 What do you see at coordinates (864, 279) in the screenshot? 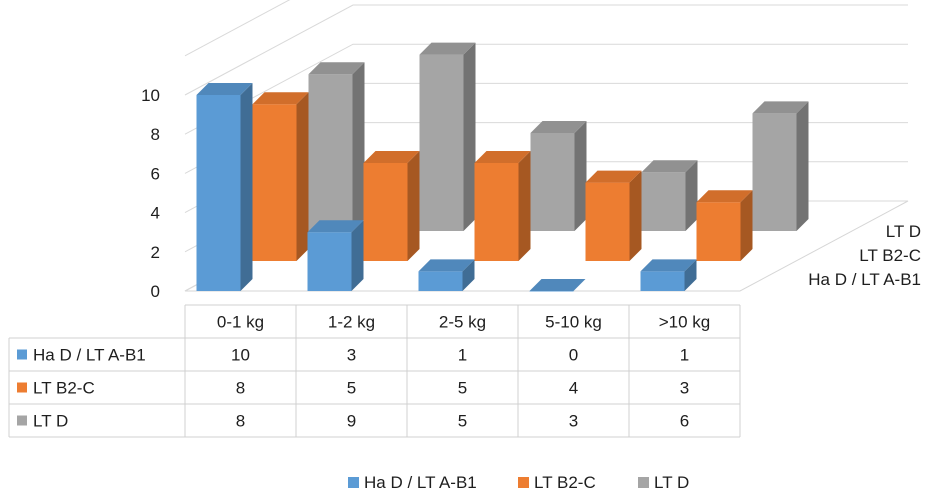
I see `depth-label: Ha D / LT A-B1` at bounding box center [864, 279].